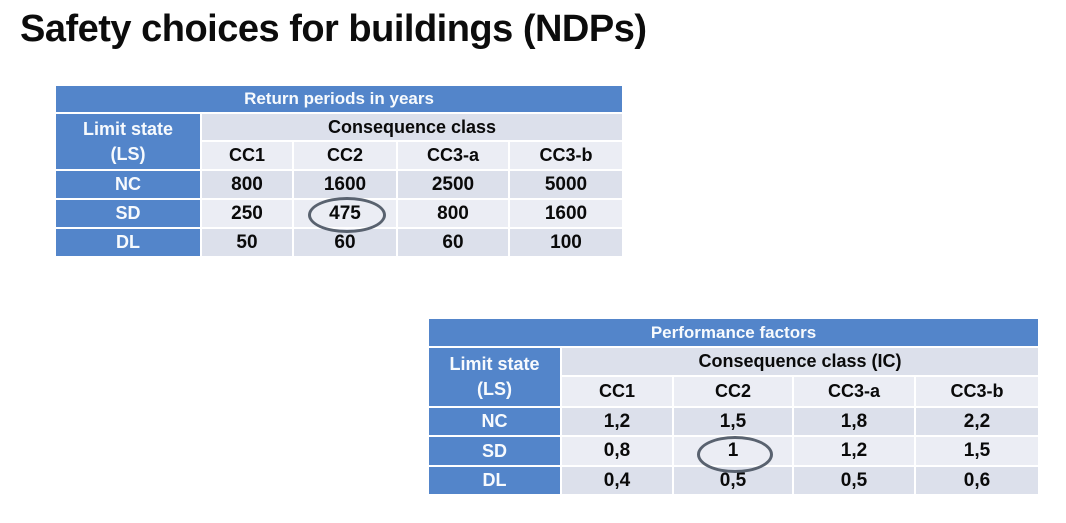 The width and height of the screenshot is (1066, 523). I want to click on cell-nc-cc3a: 2500, so click(453, 184).